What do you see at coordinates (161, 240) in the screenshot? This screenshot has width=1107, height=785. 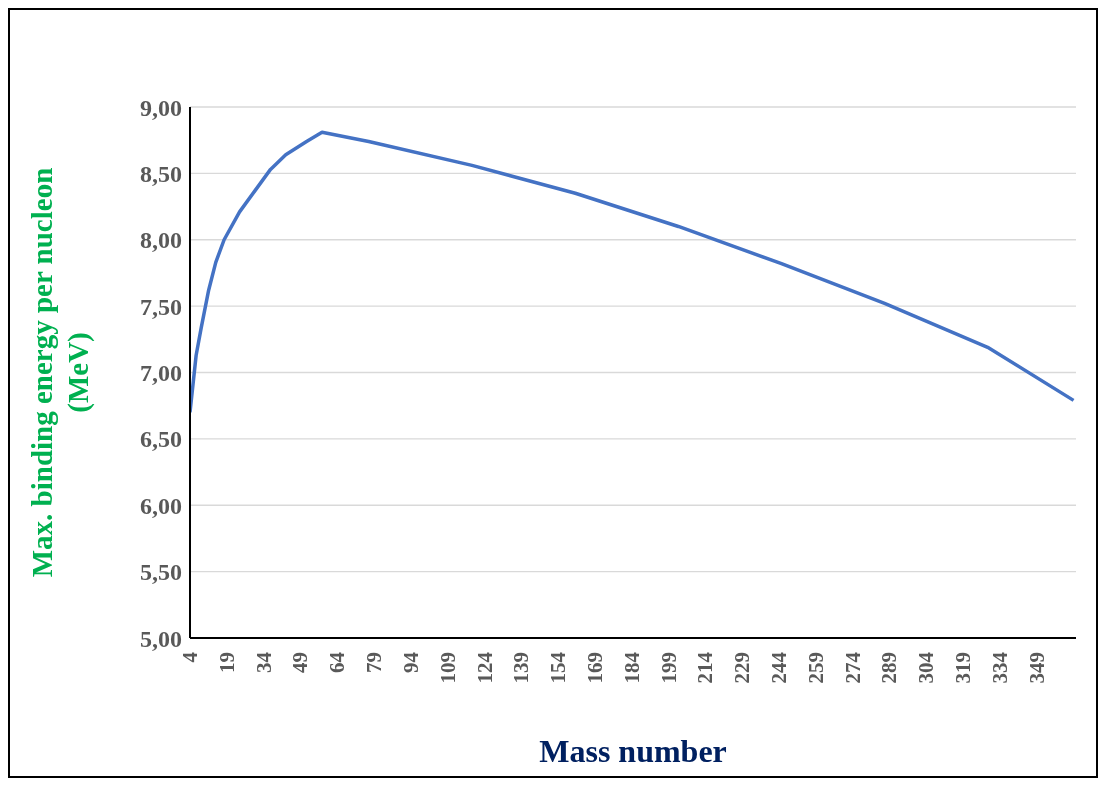 I see `y-tick-label: 8,00` at bounding box center [161, 240].